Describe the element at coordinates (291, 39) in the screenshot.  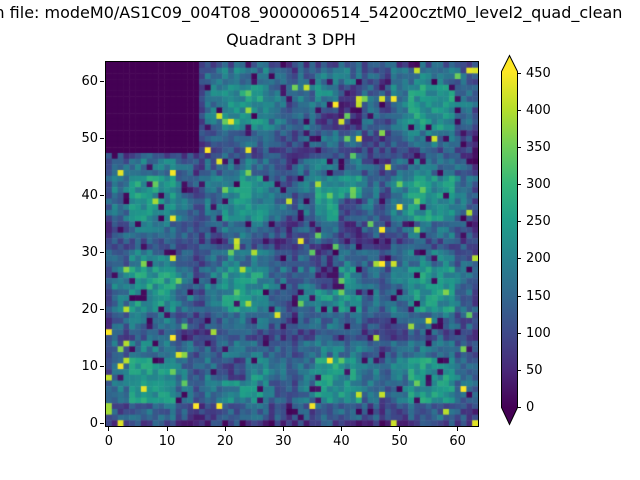
I see `plot-title: Quadrant 3 DPH` at that location.